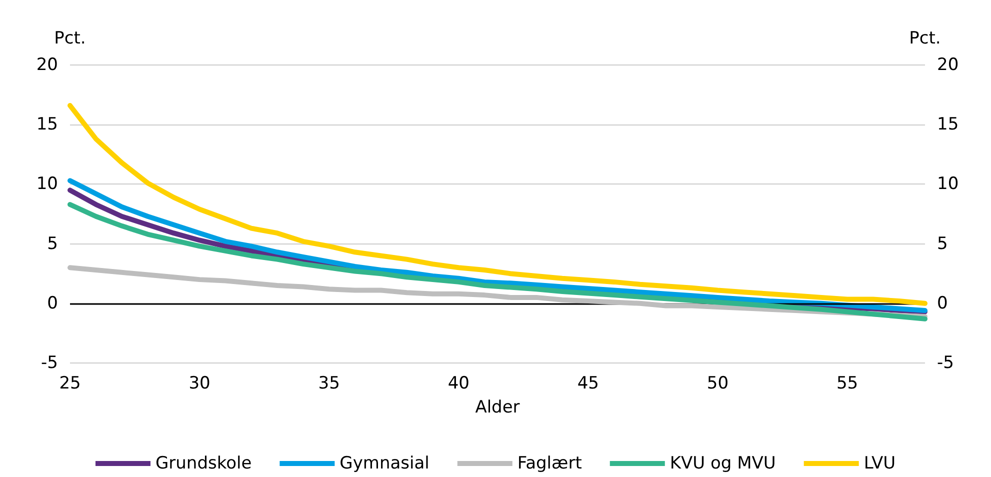 The width and height of the screenshot is (991, 477). What do you see at coordinates (199, 384) in the screenshot?
I see `x-tick-label: 30` at bounding box center [199, 384].